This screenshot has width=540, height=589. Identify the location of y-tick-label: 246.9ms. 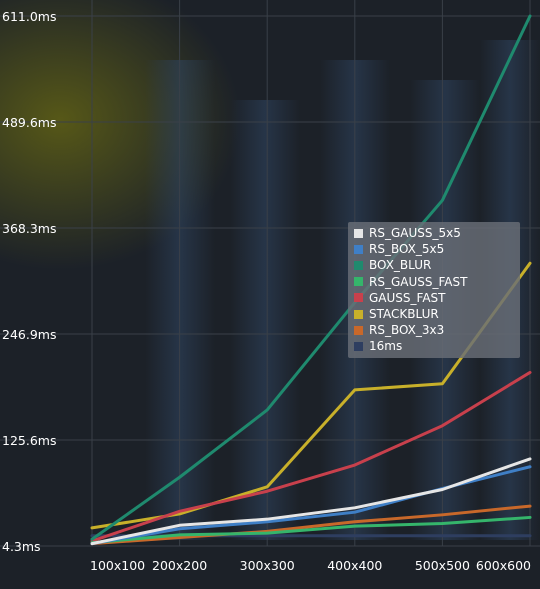
(29, 334).